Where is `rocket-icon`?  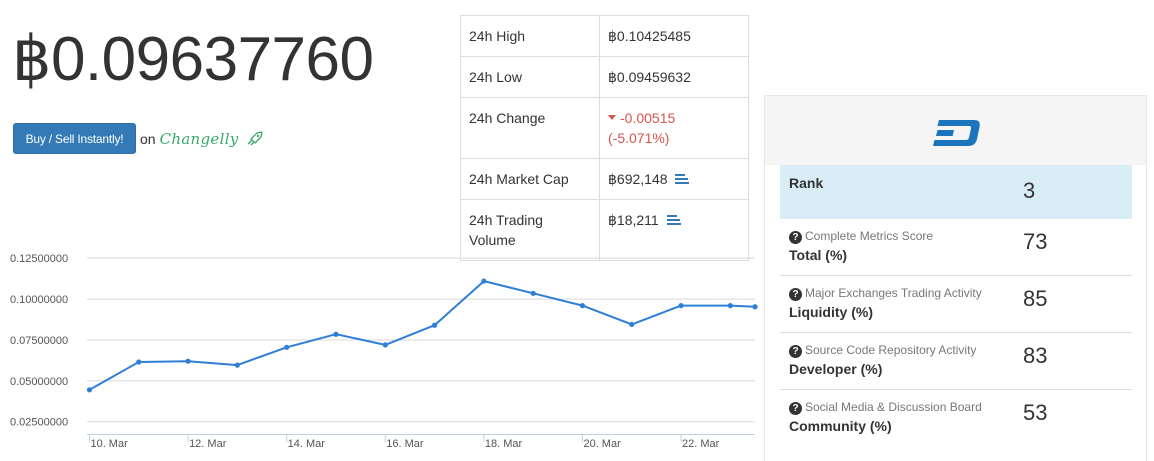
rocket-icon is located at coordinates (255, 137).